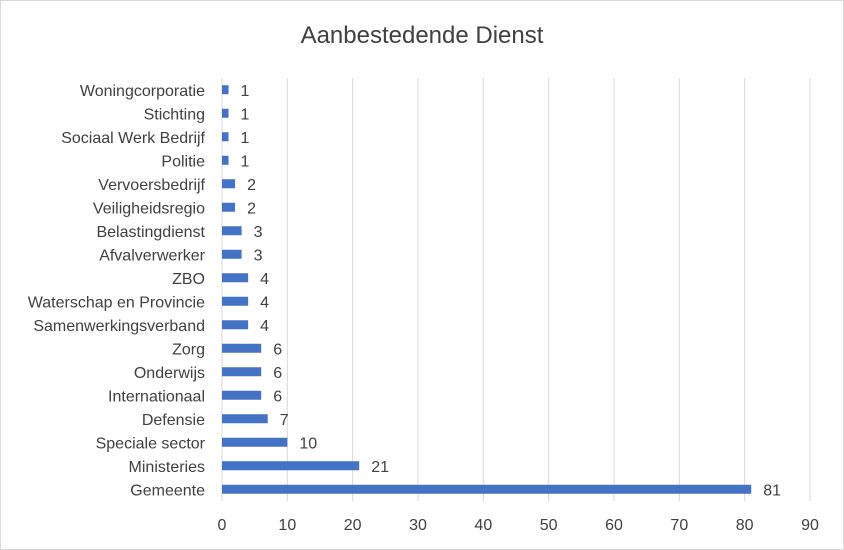 This screenshot has width=844, height=550. I want to click on category-label: Defensie, so click(173, 420).